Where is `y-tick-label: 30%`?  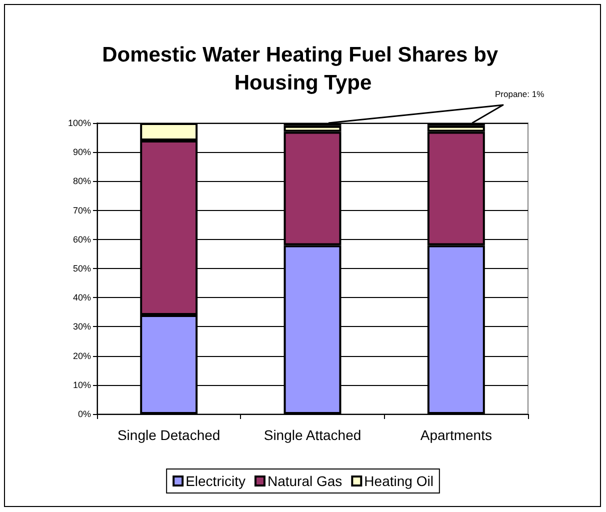
y-tick-label: 30% is located at coordinates (81, 327).